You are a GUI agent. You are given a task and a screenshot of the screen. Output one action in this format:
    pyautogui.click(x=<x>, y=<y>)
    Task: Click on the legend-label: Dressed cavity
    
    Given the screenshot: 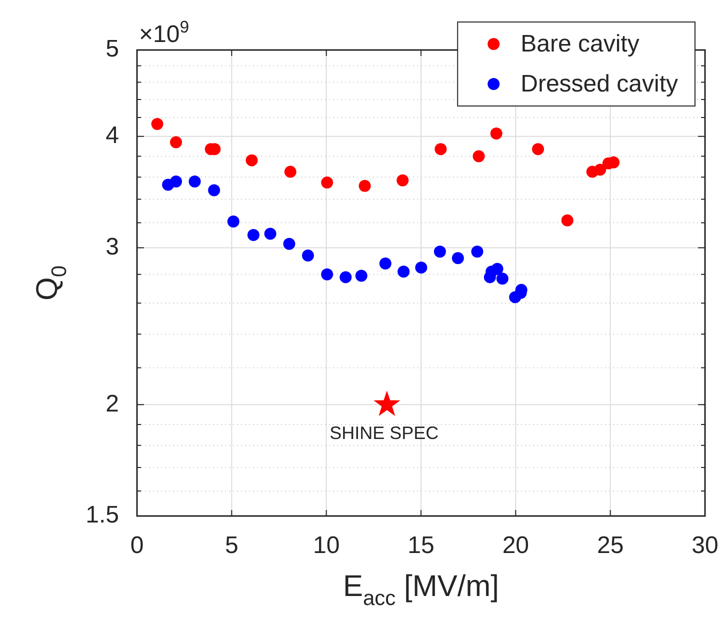 What is the action you would take?
    pyautogui.click(x=599, y=84)
    